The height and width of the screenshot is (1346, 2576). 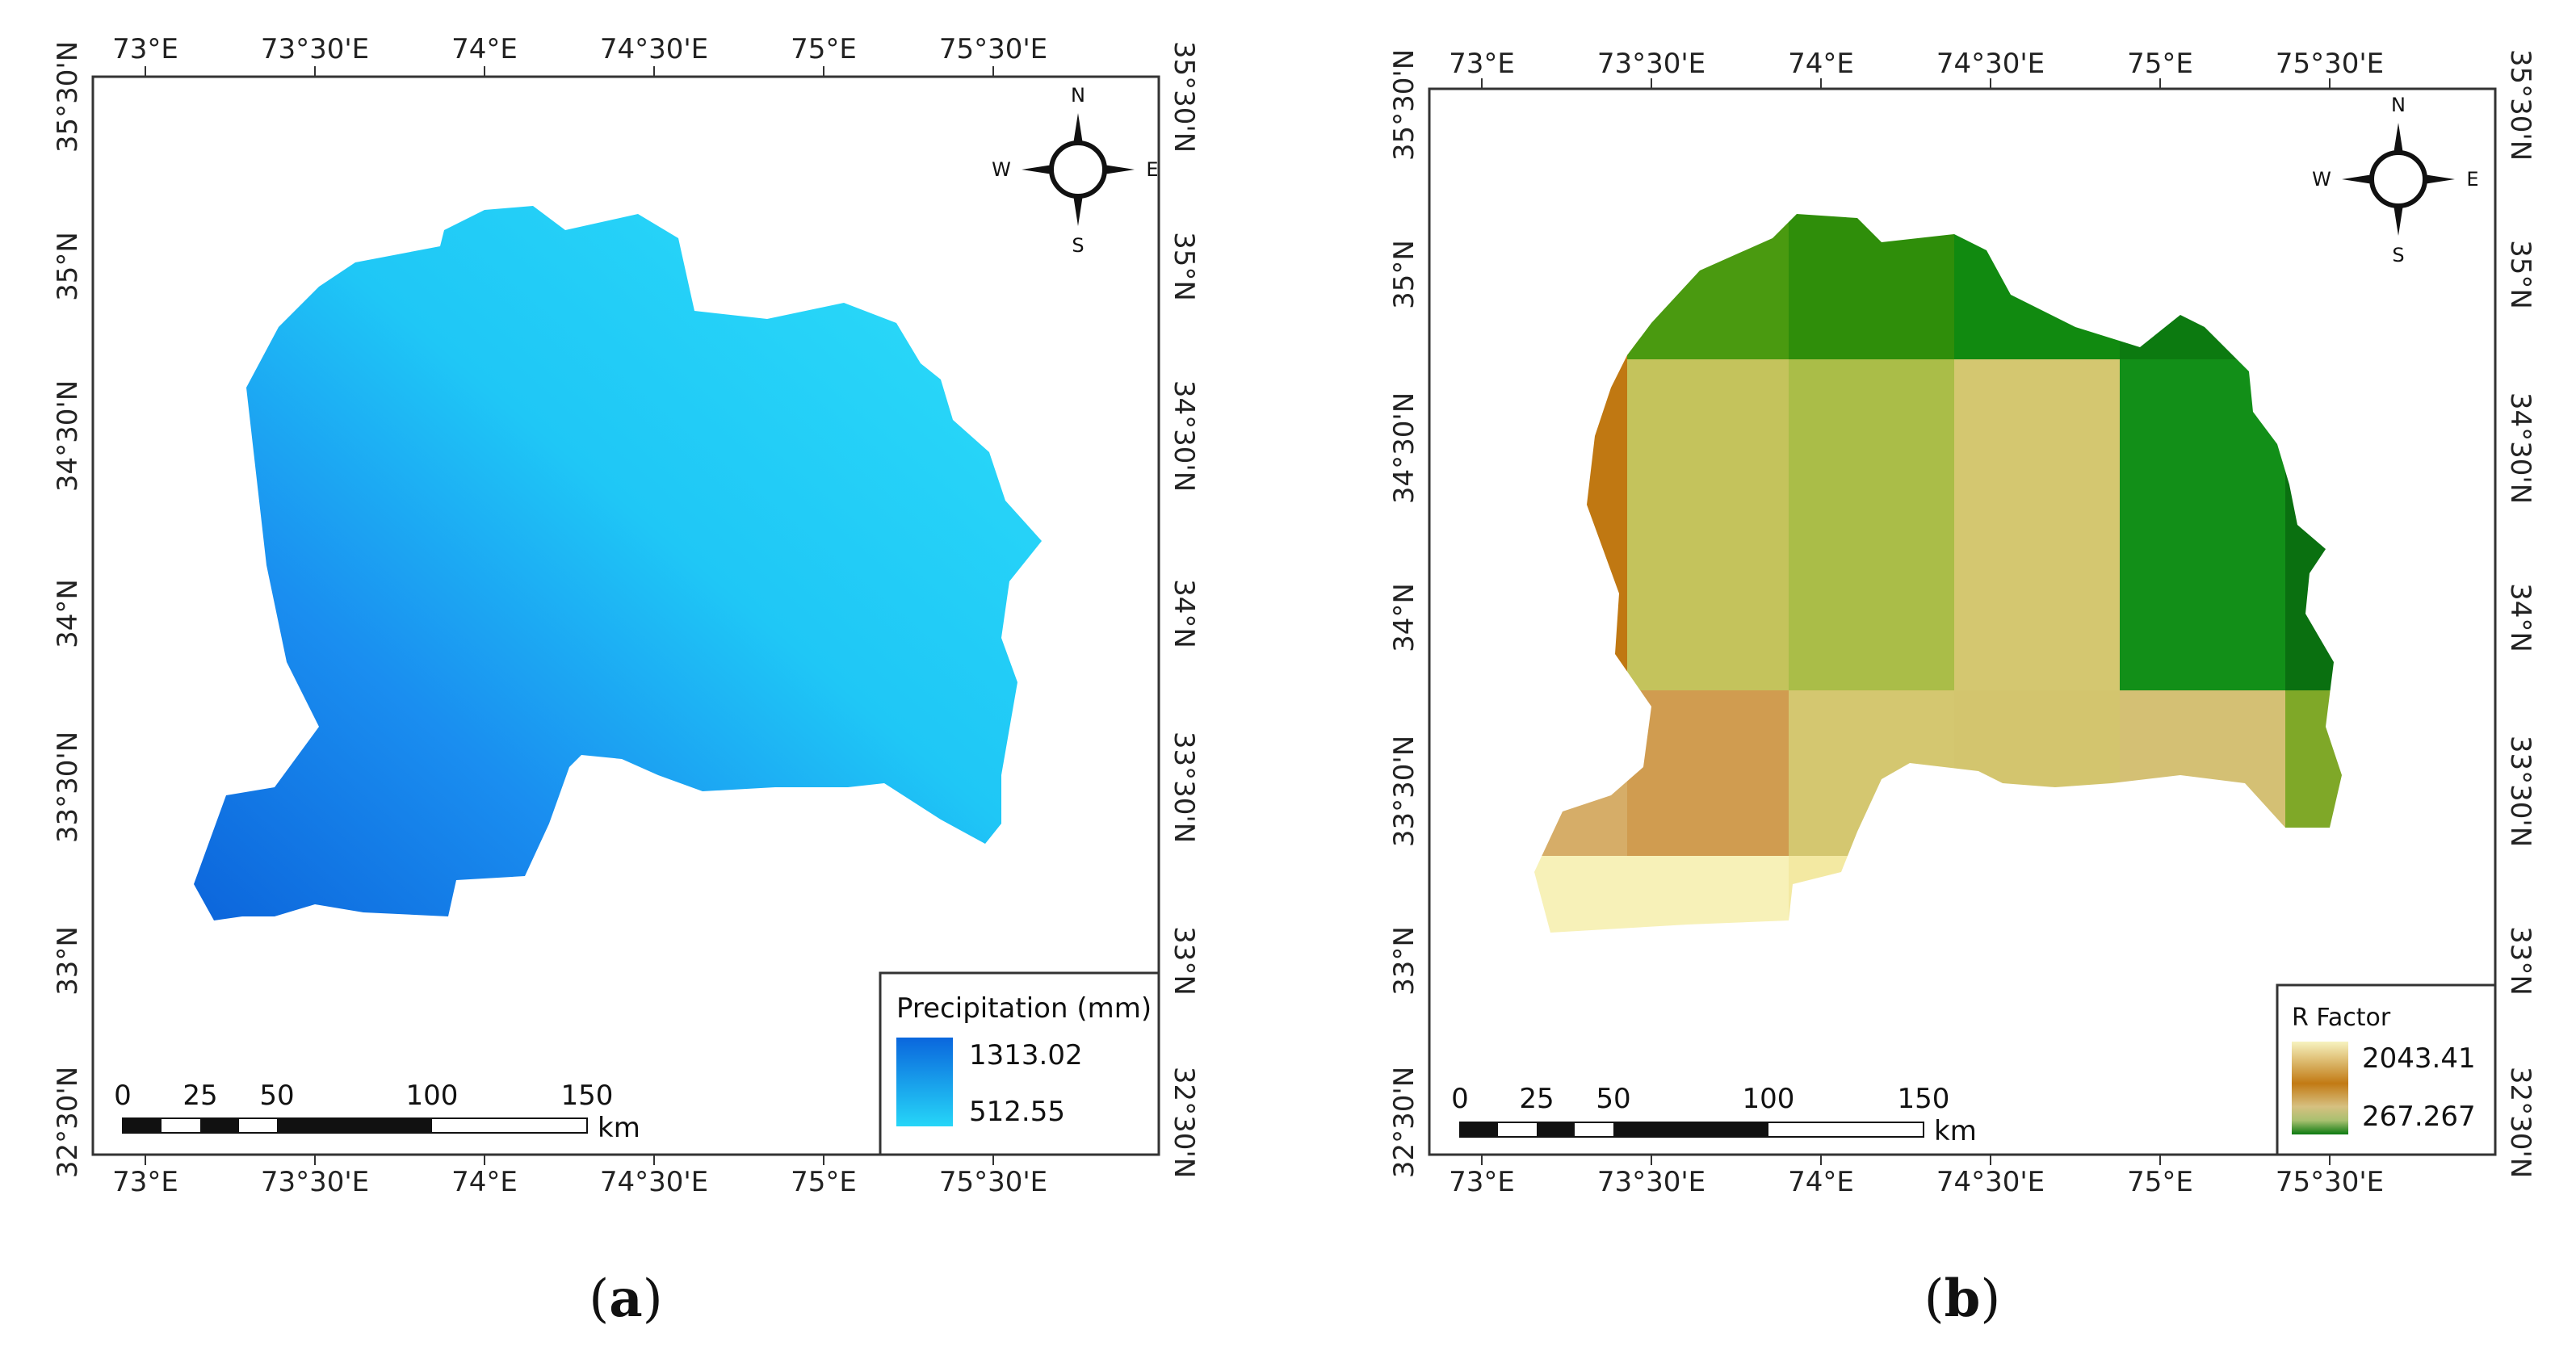 What do you see at coordinates (1482, 1182) in the screenshot?
I see `map-b-lon-bottom-0: 73°E` at bounding box center [1482, 1182].